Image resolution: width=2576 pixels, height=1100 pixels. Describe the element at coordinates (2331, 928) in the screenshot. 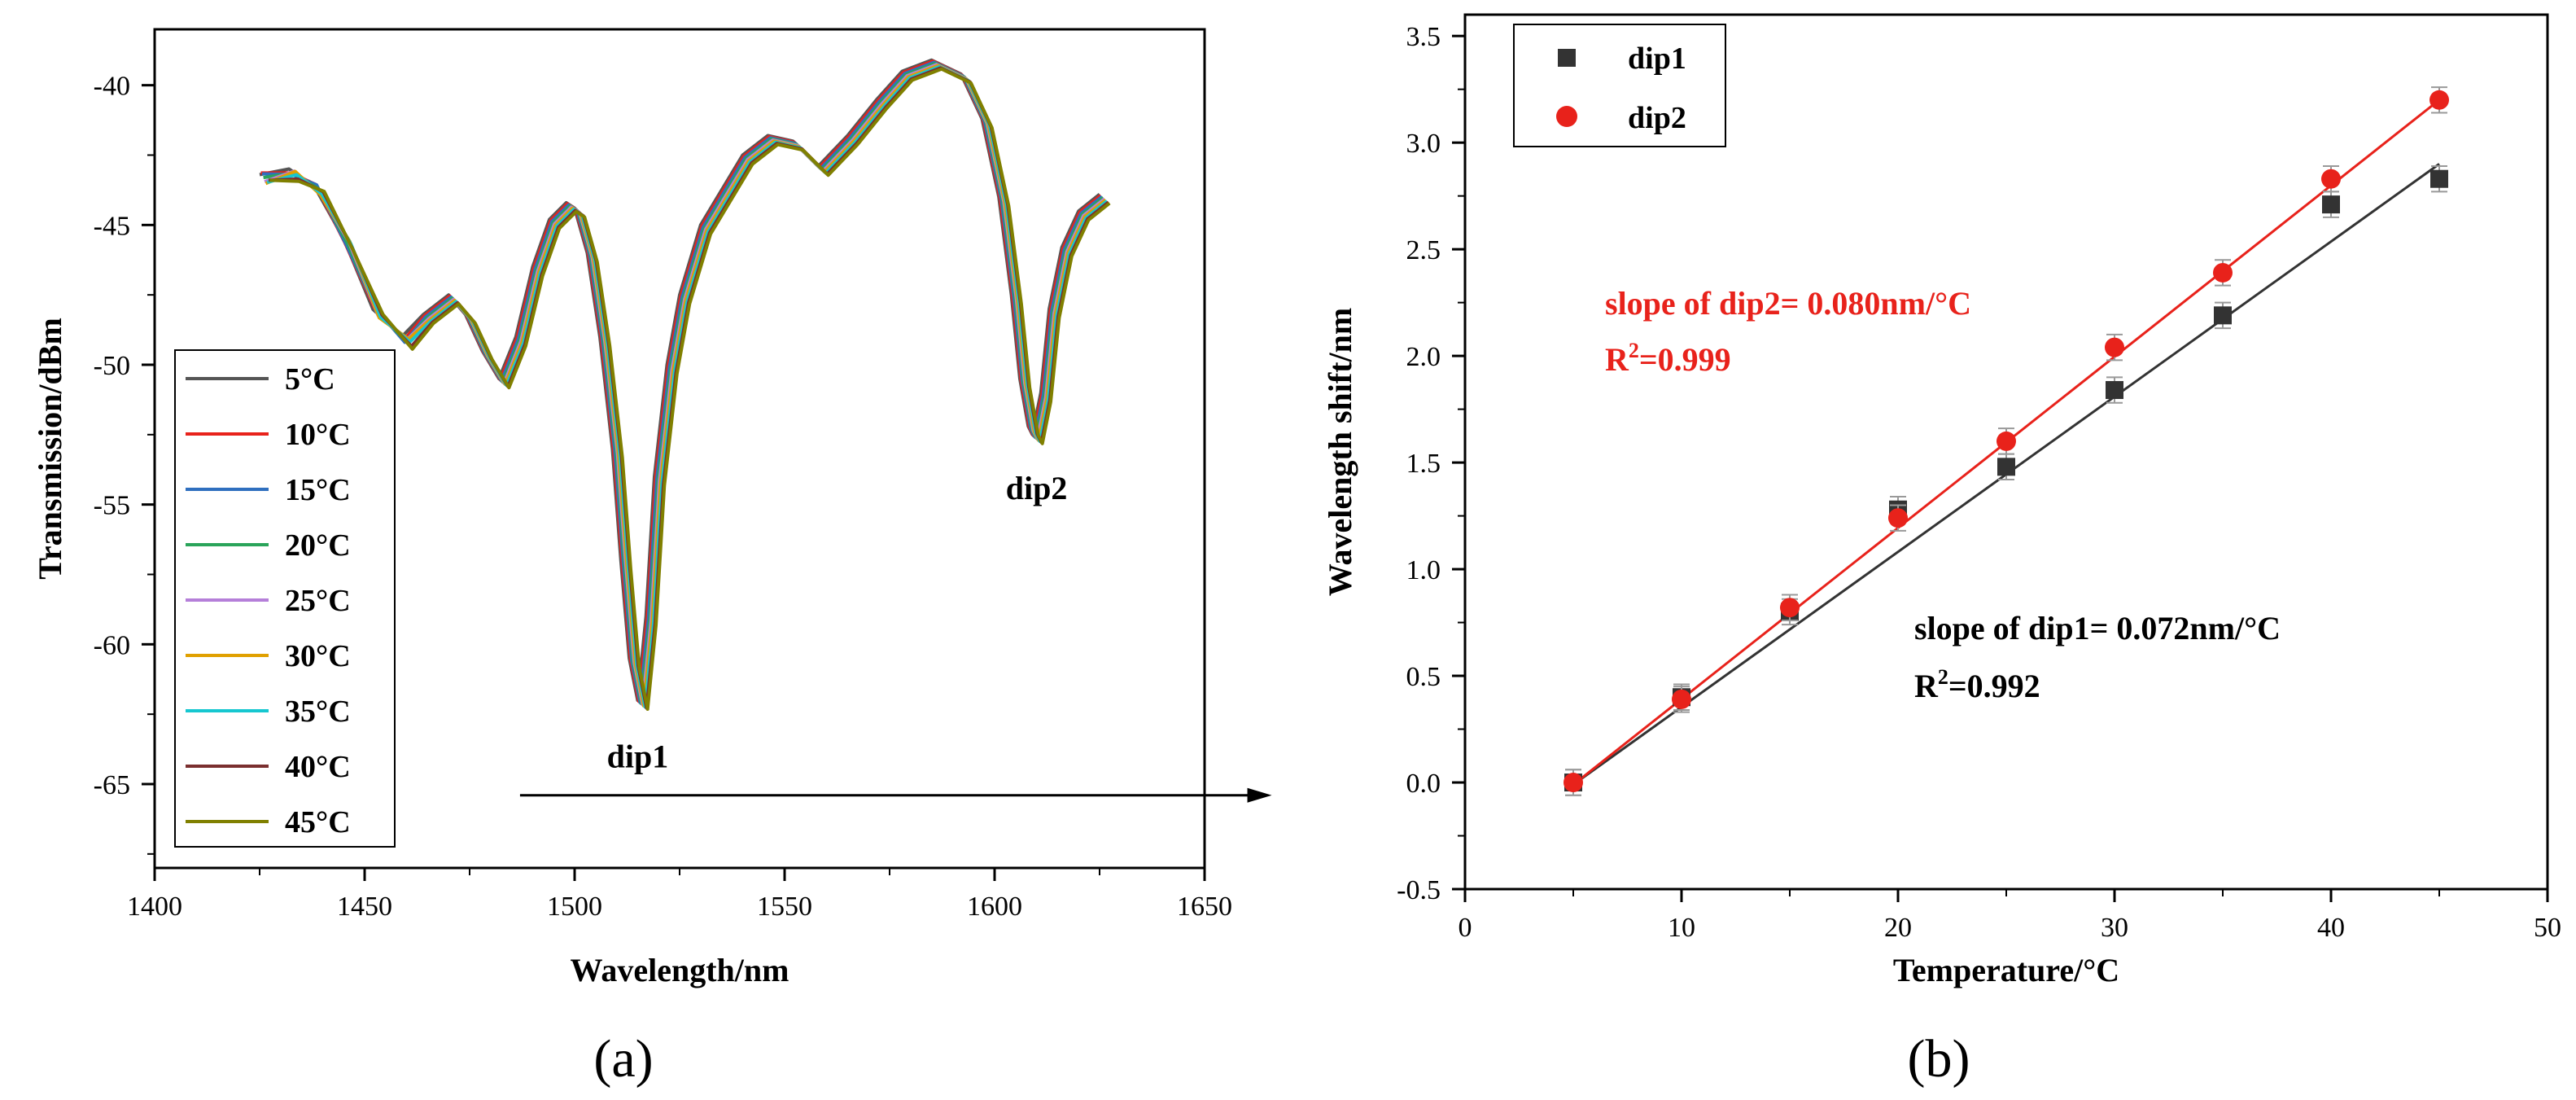

I see `panel-b-x-tick-label: 40` at that location.